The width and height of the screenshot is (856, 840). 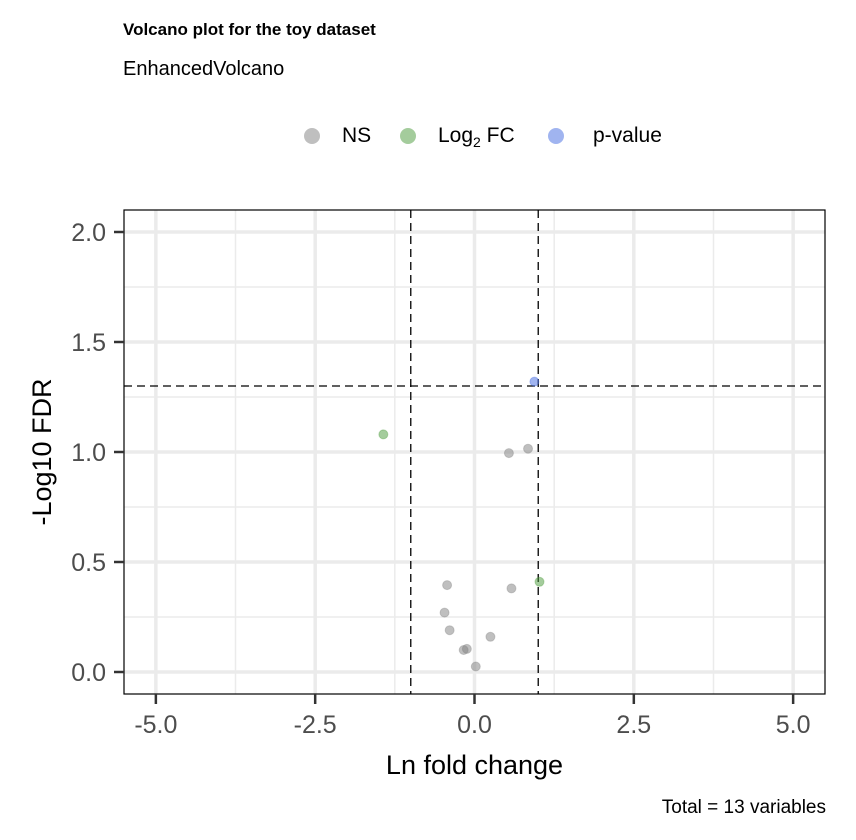 What do you see at coordinates (456, 135) in the screenshot?
I see `legend-label-log2fc-main: Log` at bounding box center [456, 135].